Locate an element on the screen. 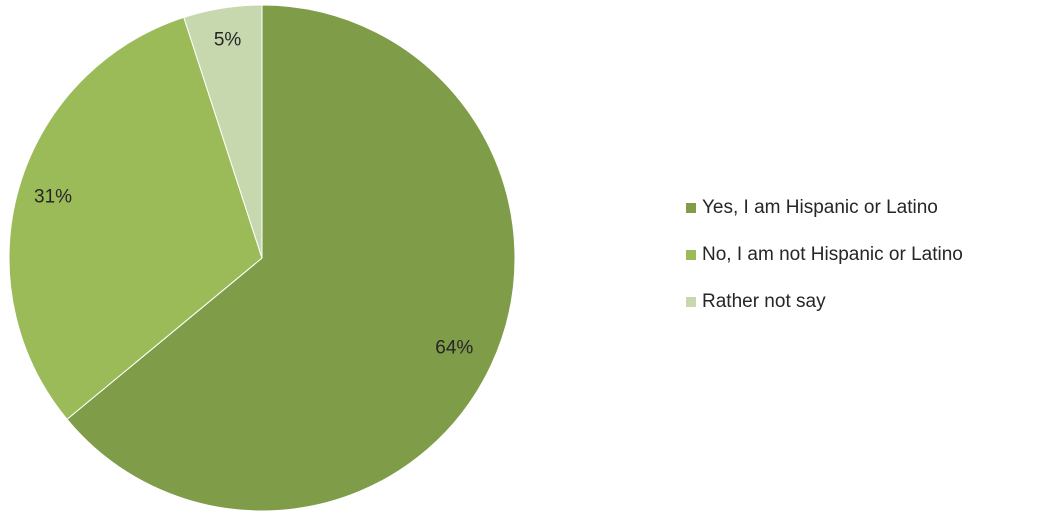 This screenshot has height=513, width=1048. legend-item-yes: Yes, I am Hispanic or Latino is located at coordinates (824, 208).